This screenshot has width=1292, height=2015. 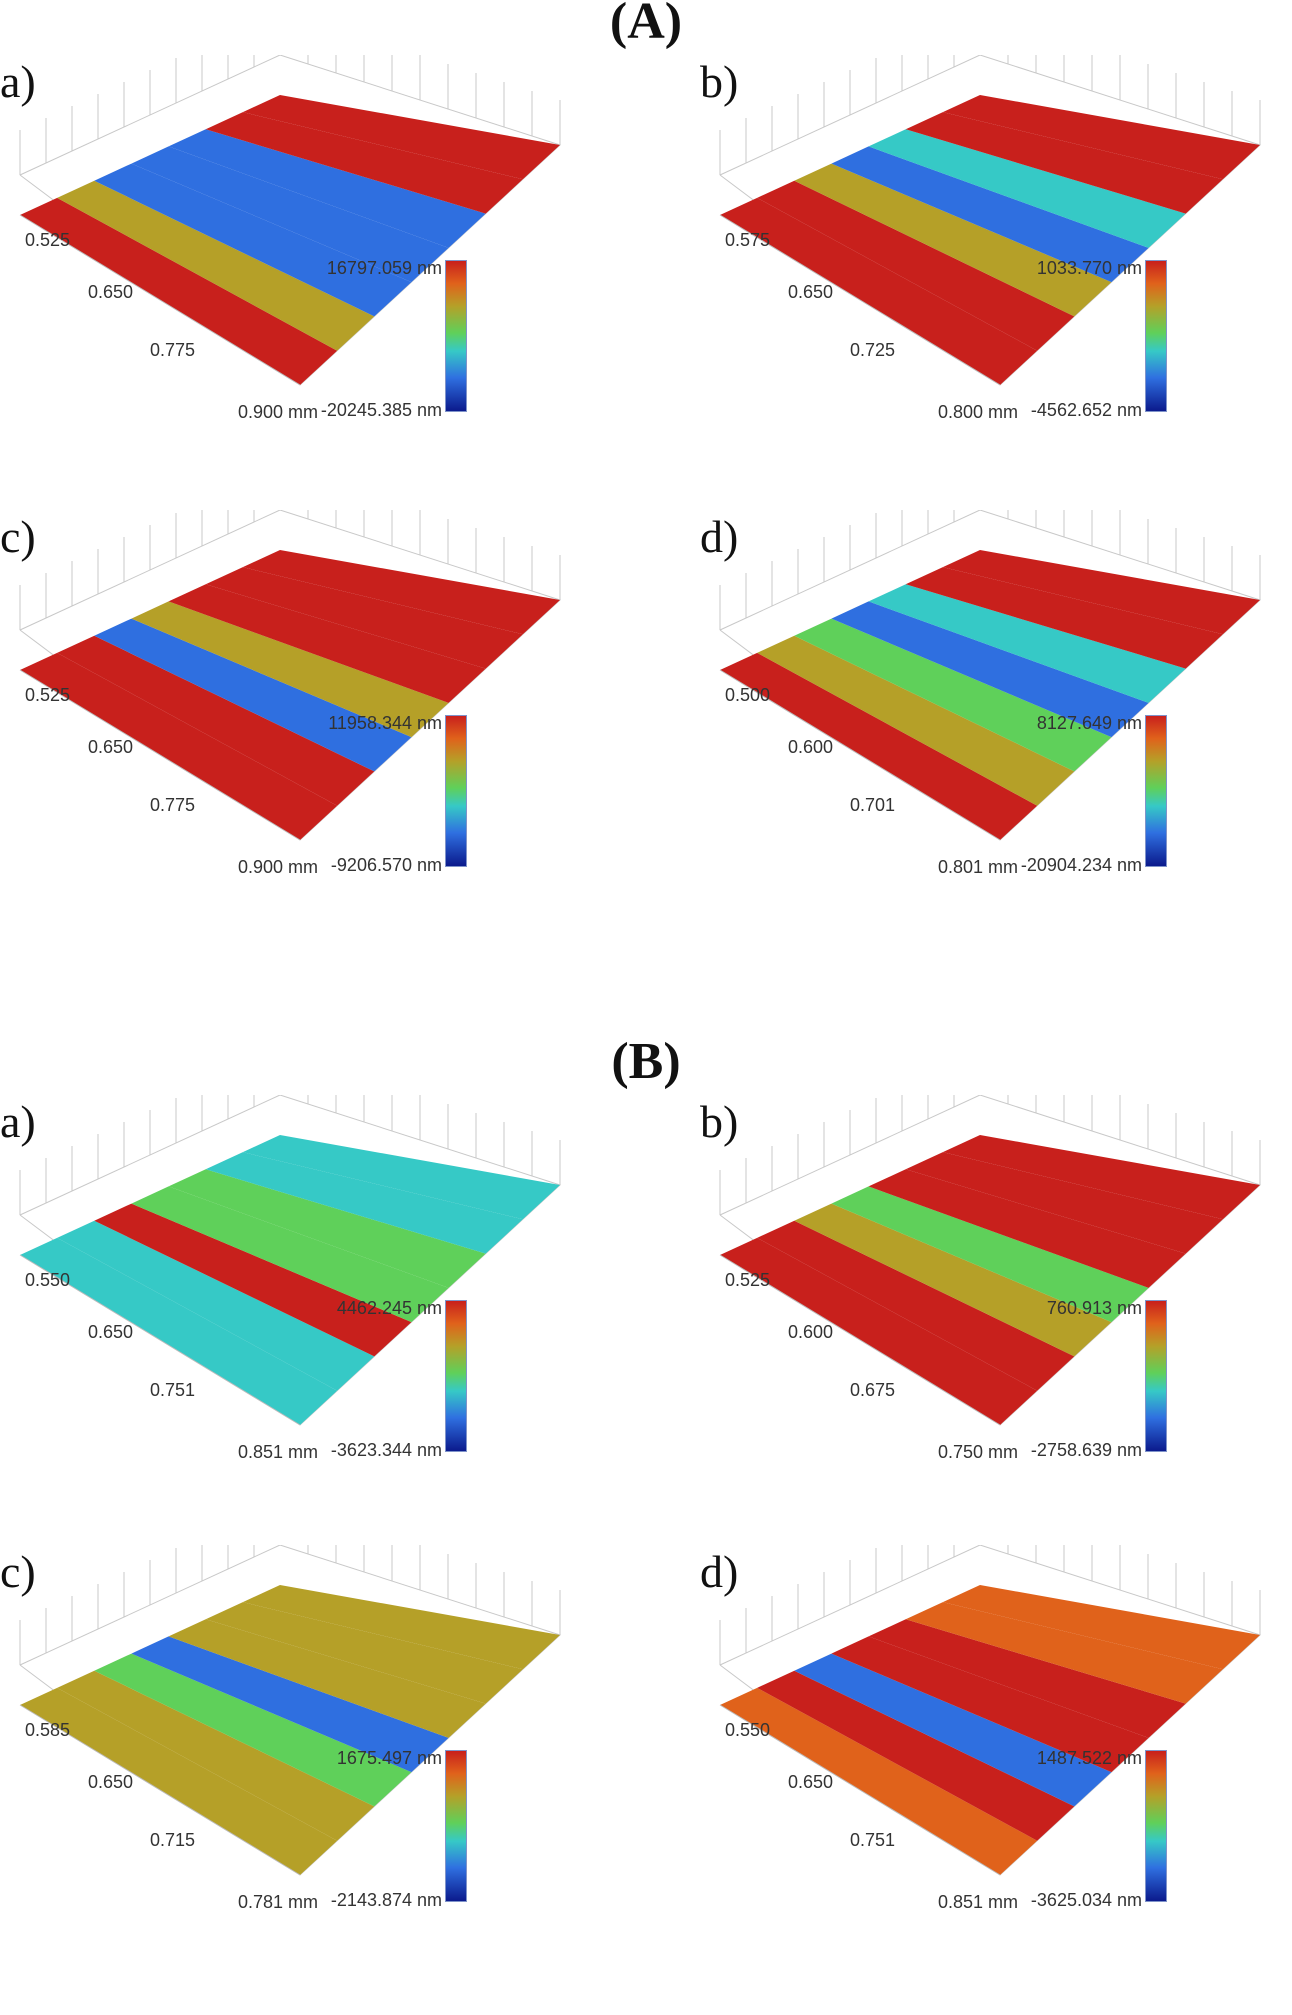 What do you see at coordinates (646, 25) in the screenshot?
I see `section-title-a: (A)` at bounding box center [646, 25].